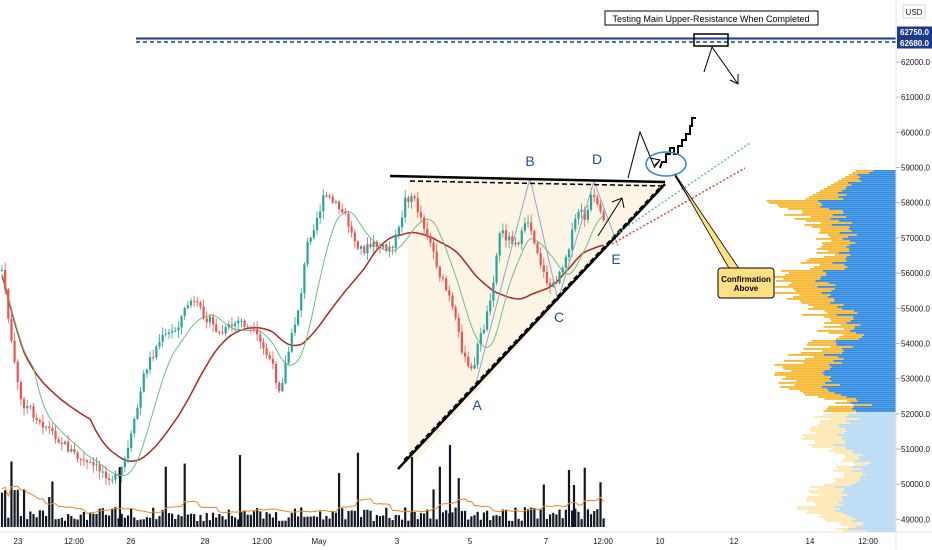  Describe the element at coordinates (477, 405) in the screenshot. I see `wave-label-a: A` at that location.